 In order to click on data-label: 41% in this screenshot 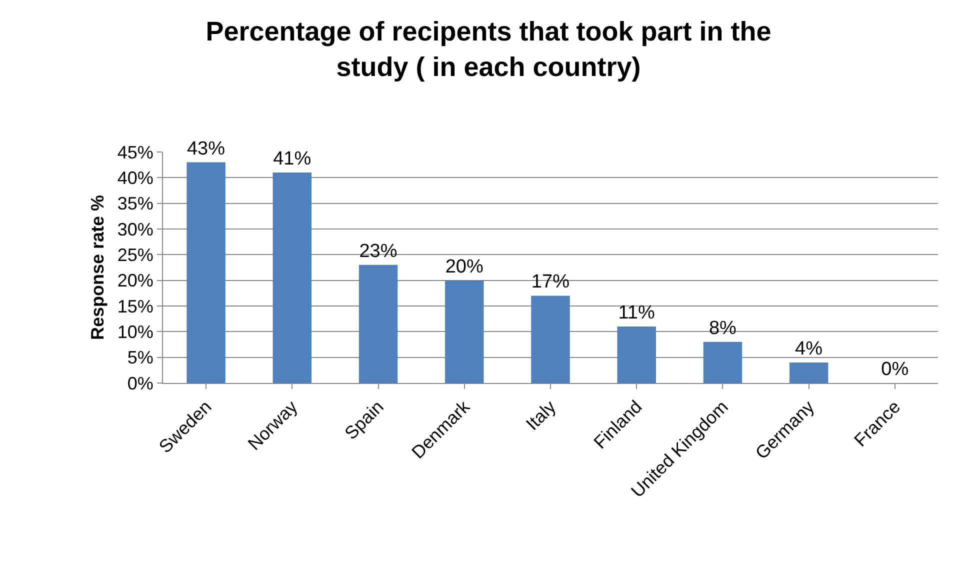, I will do `click(292, 159)`.